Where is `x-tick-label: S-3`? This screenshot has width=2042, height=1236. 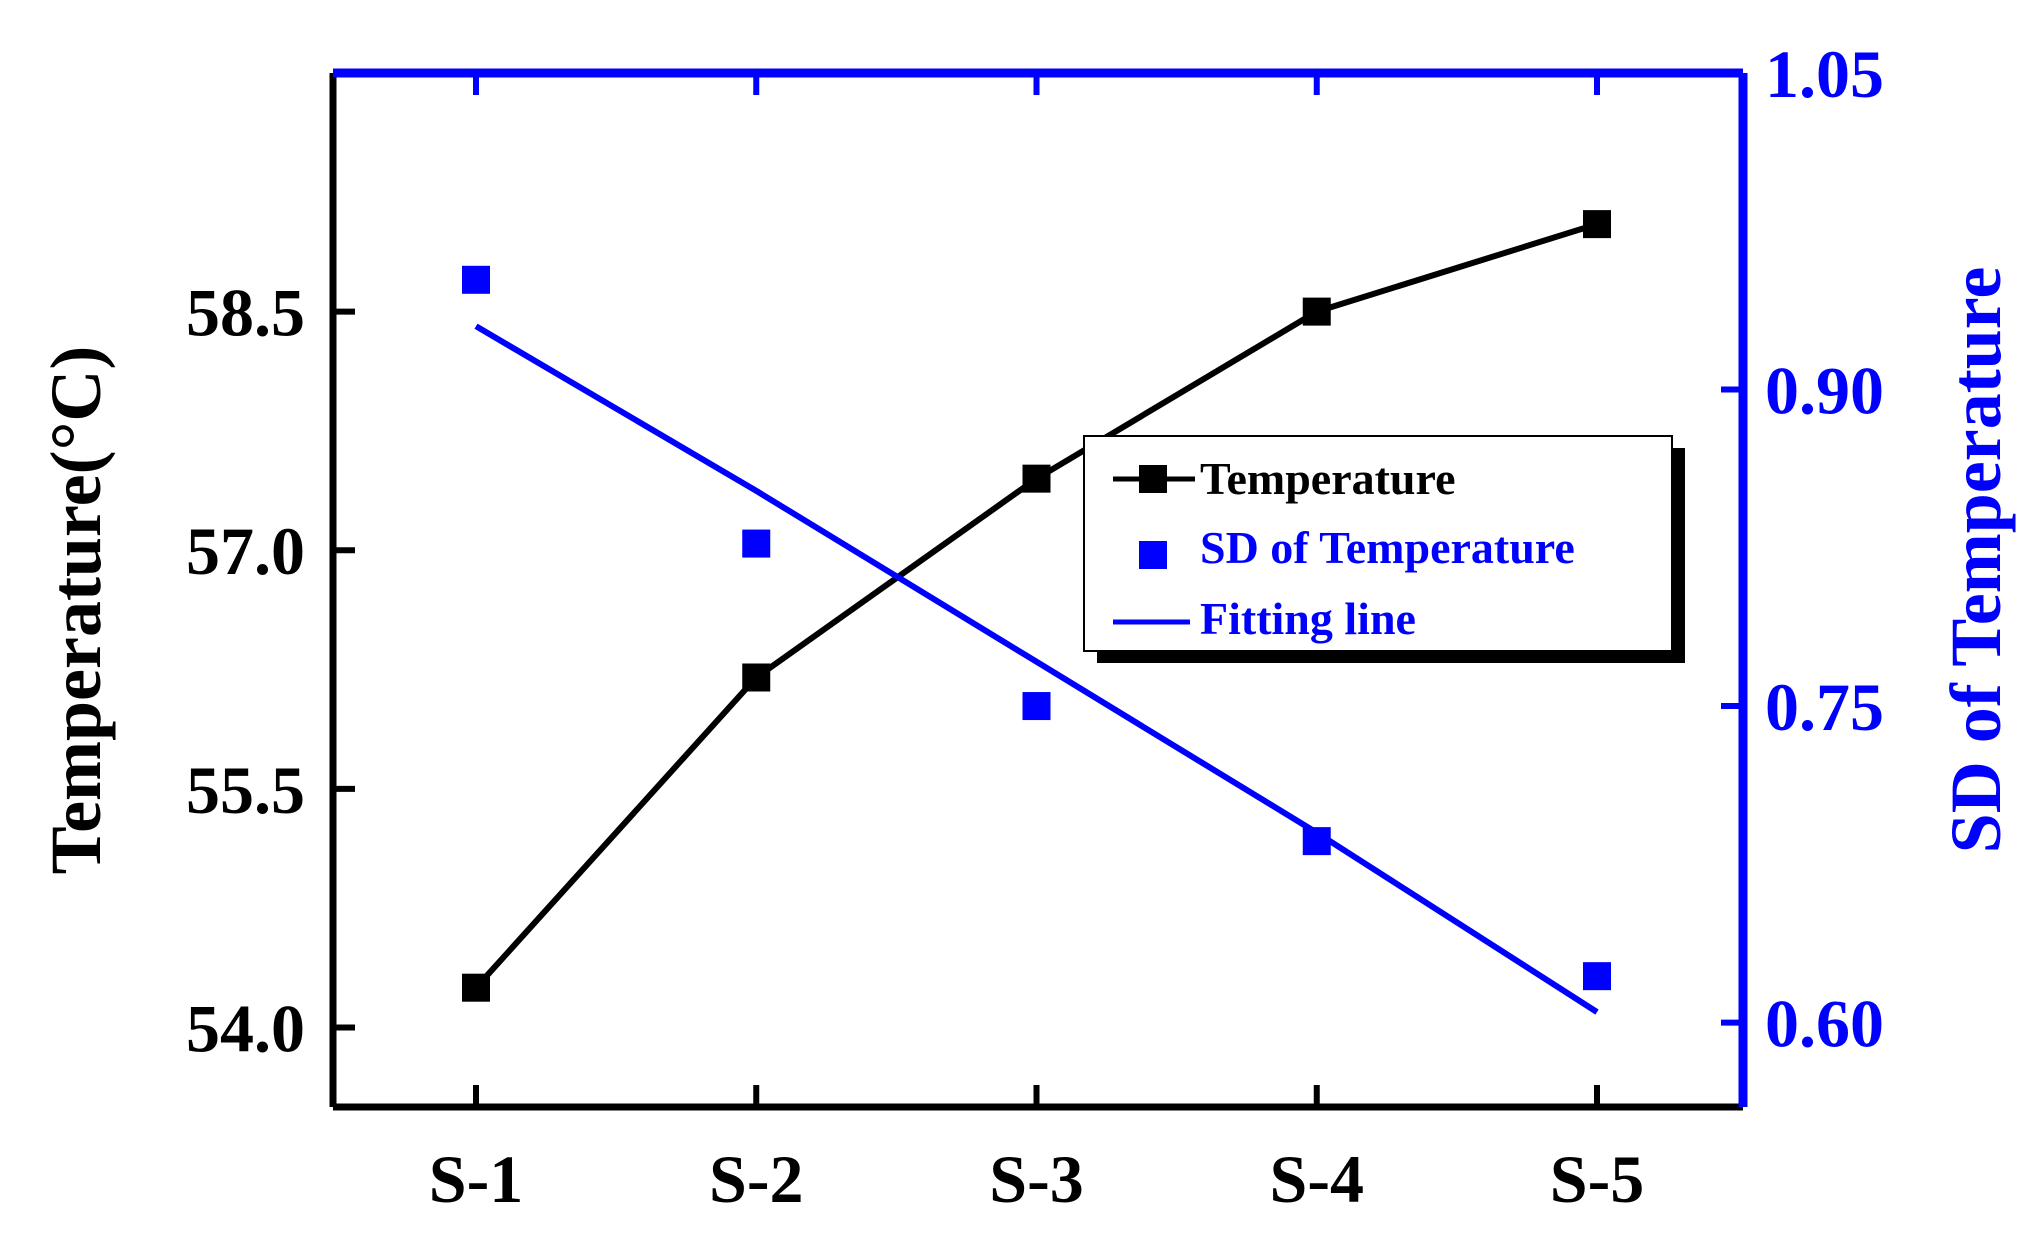
x-tick-label: S-3 is located at coordinates (1036, 1179).